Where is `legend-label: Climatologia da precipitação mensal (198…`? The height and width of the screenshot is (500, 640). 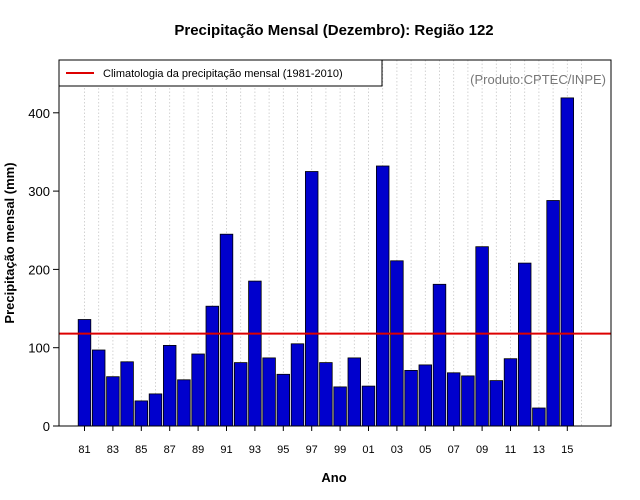 legend-label: Climatologia da precipitação mensal (198… is located at coordinates (223, 74).